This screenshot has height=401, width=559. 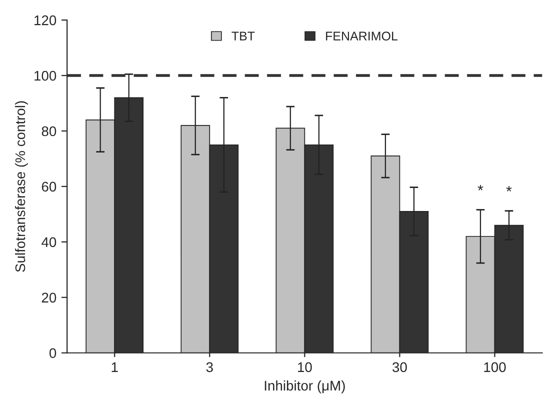 What do you see at coordinates (45, 20) in the screenshot?
I see `y-tick-label: 120` at bounding box center [45, 20].